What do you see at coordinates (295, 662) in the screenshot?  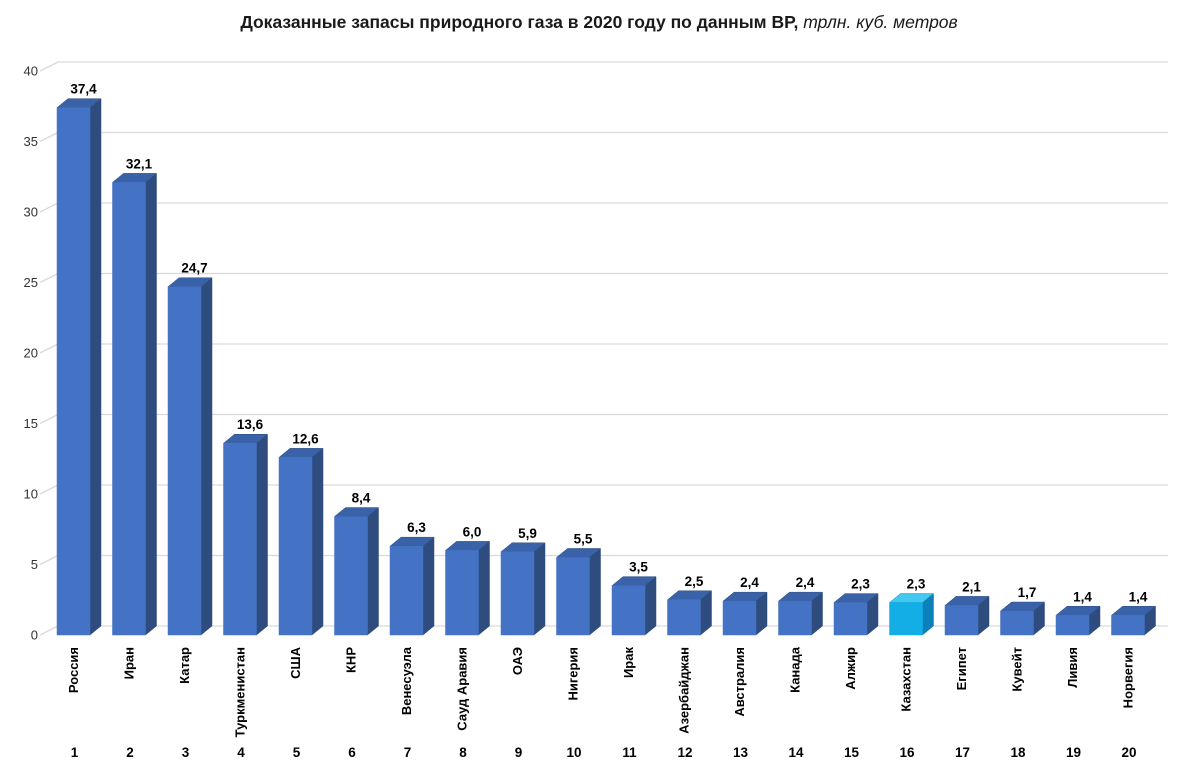 I see `category-label: США` at bounding box center [295, 662].